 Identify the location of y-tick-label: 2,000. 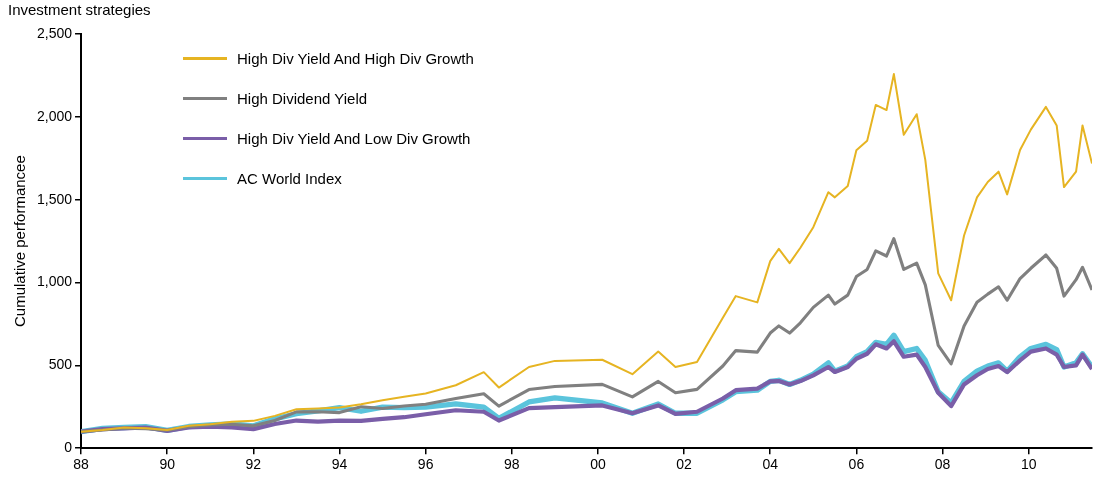
(54, 115).